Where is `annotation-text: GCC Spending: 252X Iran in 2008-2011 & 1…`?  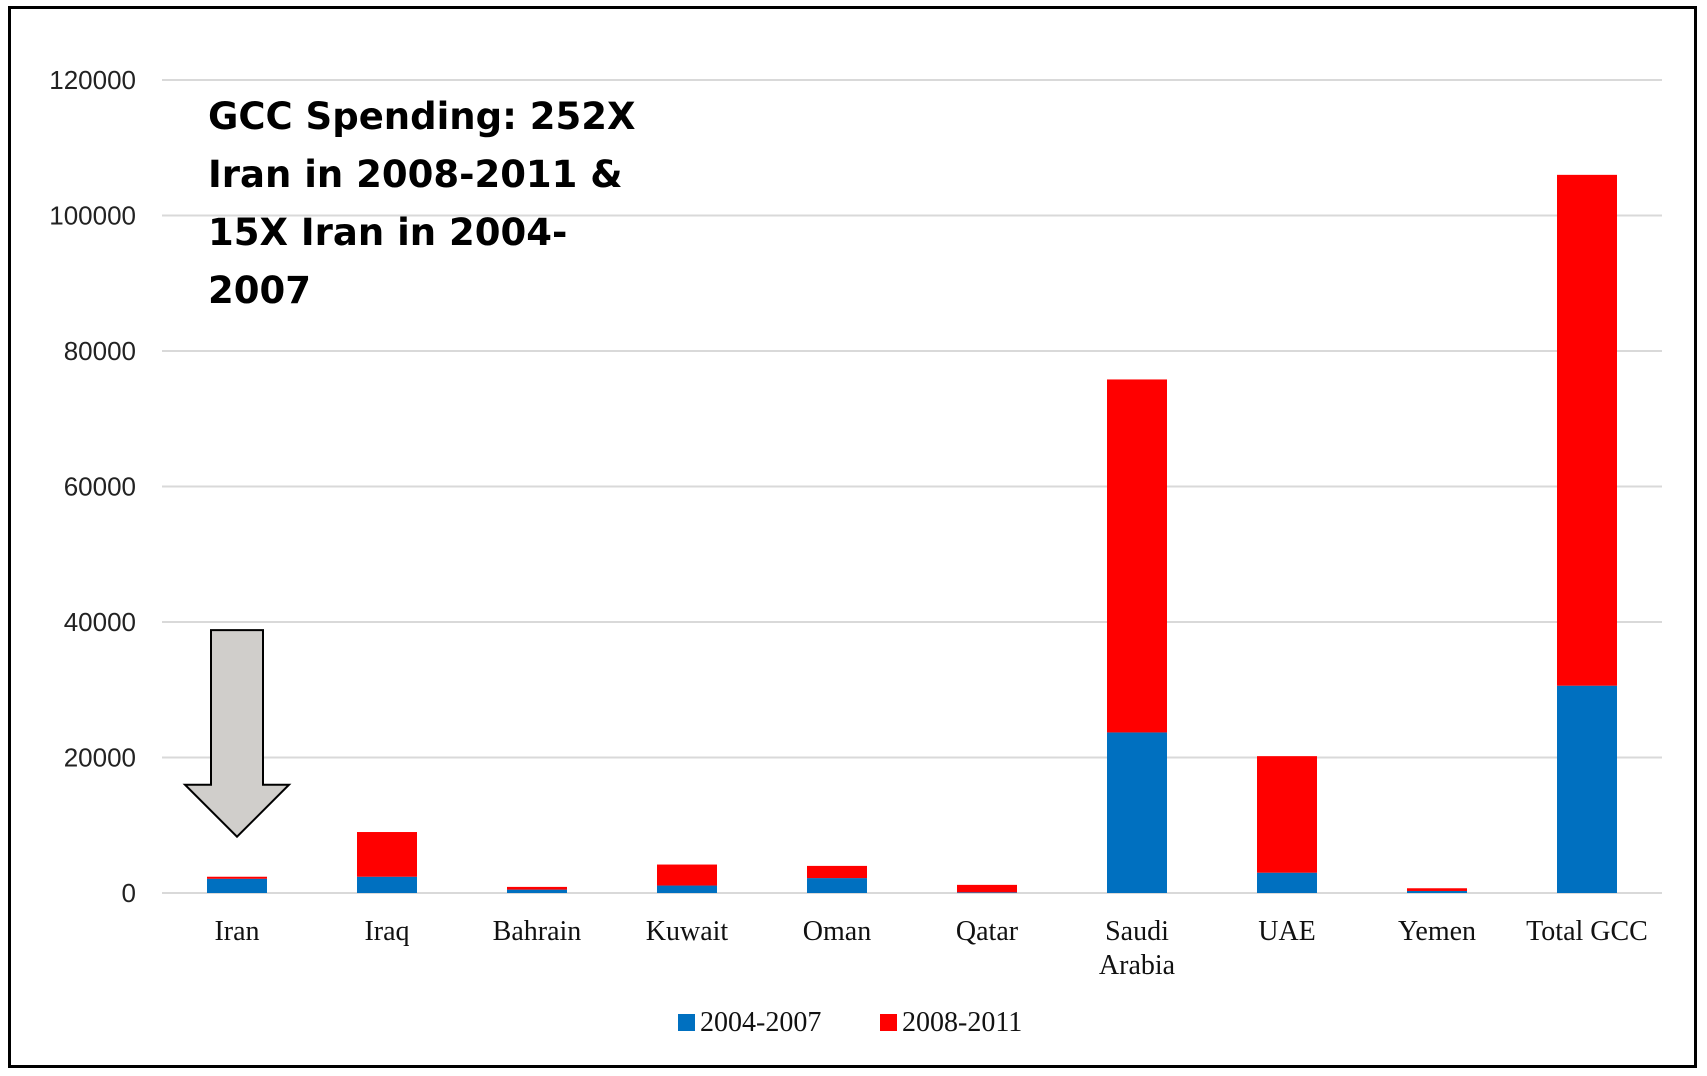 annotation-text: GCC Spending: 252X Iran in 2008-2011 & 1… is located at coordinates (448, 204).